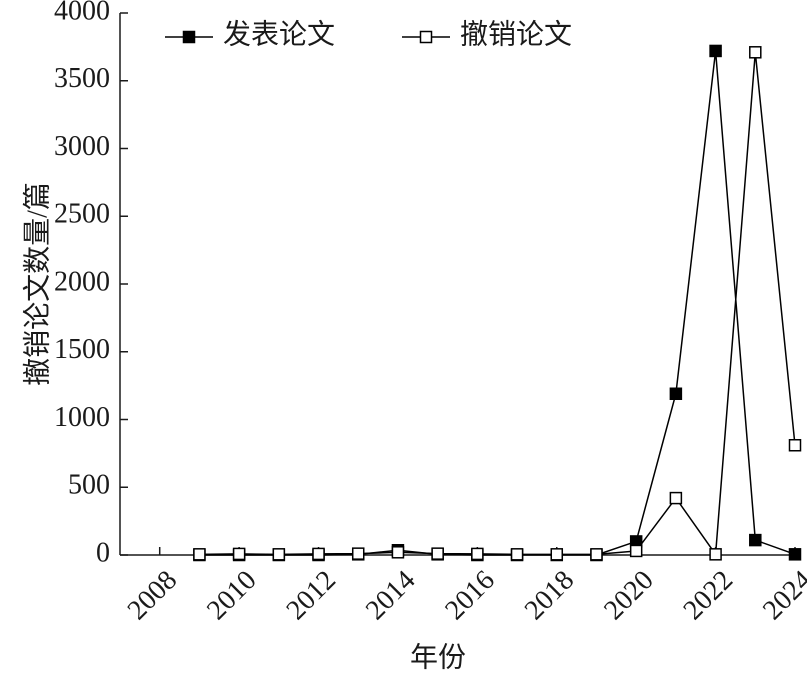  I want to click on y-tick-label: 3000, so click(82, 146).